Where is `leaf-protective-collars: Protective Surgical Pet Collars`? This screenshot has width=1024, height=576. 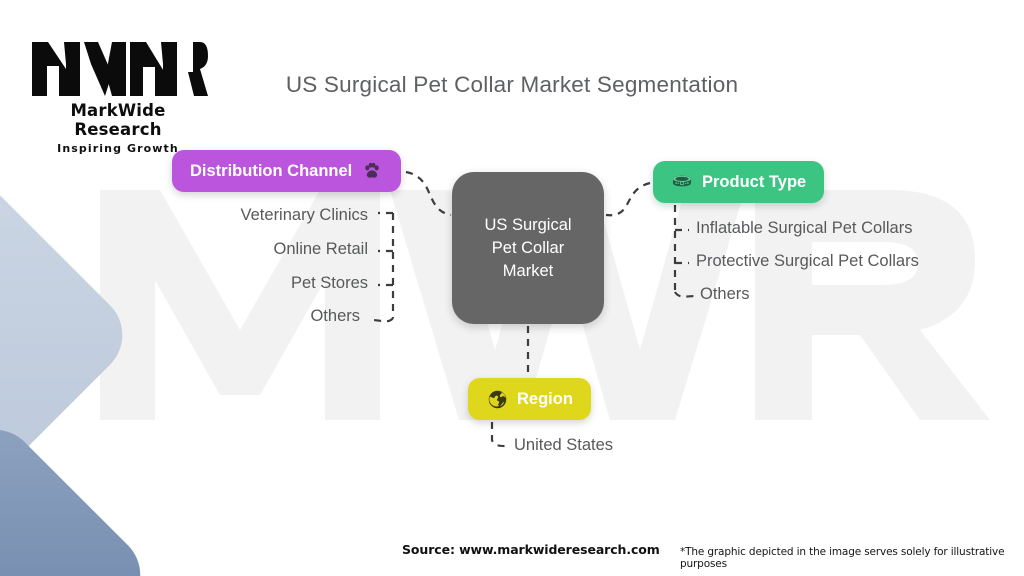 leaf-protective-collars: Protective Surgical Pet Collars is located at coordinates (807, 261).